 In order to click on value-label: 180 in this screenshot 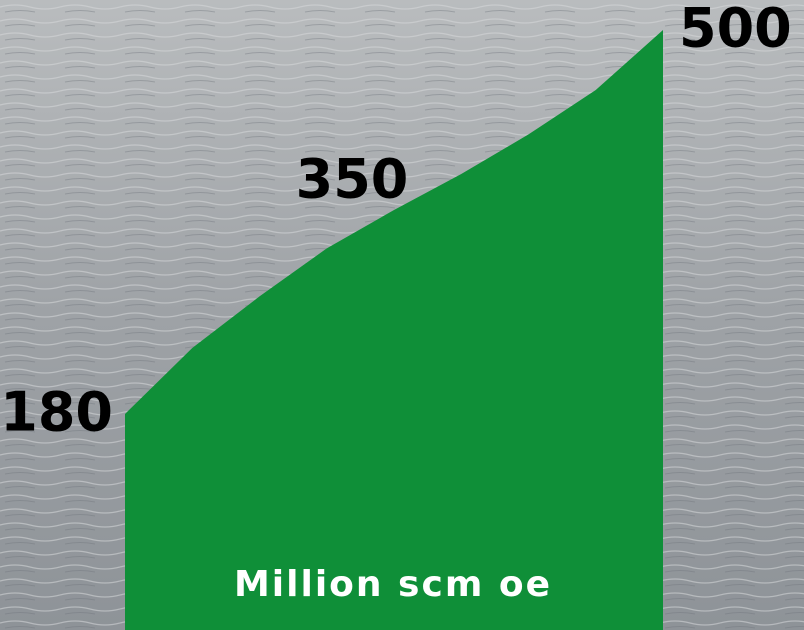, I will do `click(56, 412)`.